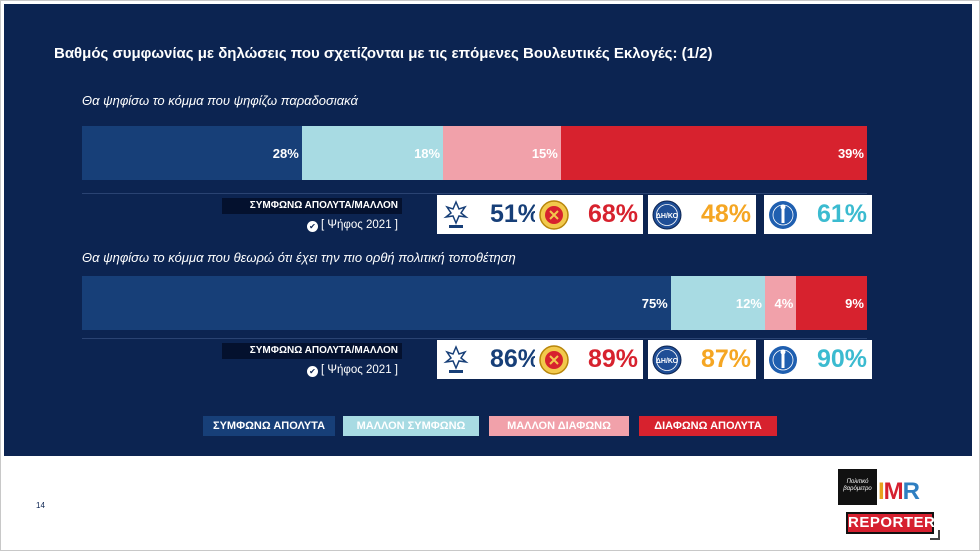 This screenshot has width=980, height=551. I want to click on imr-logo: IMR, so click(899, 491).